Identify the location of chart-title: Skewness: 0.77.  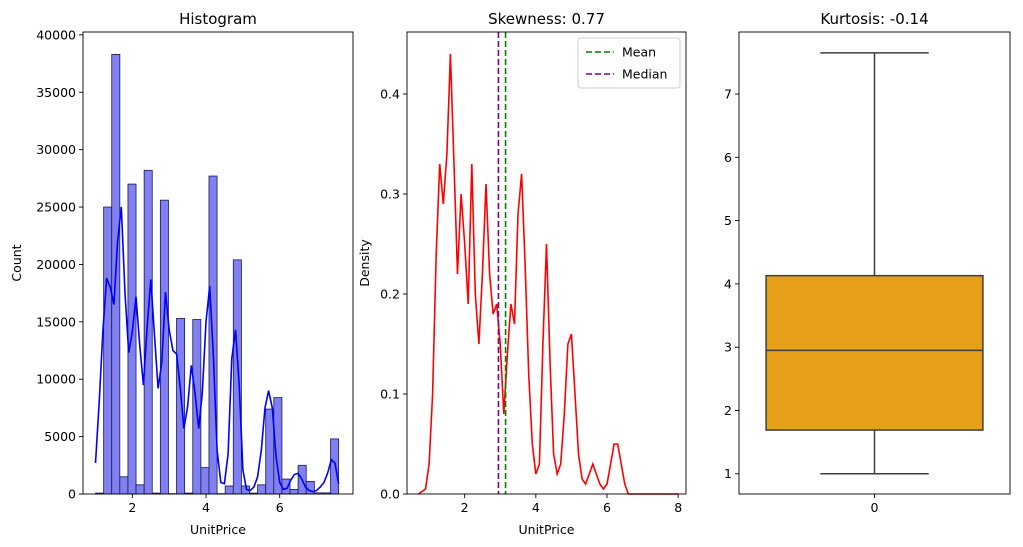
(546, 19).